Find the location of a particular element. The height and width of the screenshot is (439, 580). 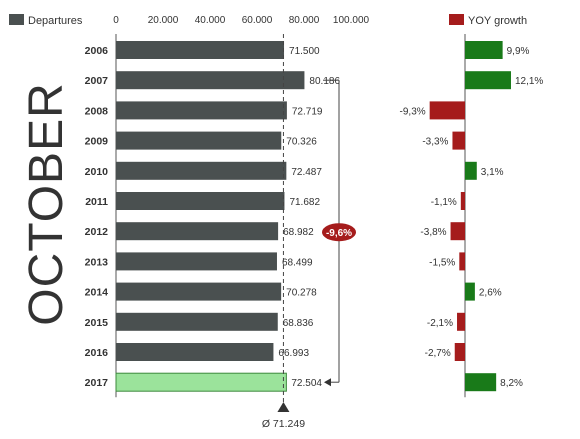

x-tick-label: 0 is located at coordinates (116, 20).